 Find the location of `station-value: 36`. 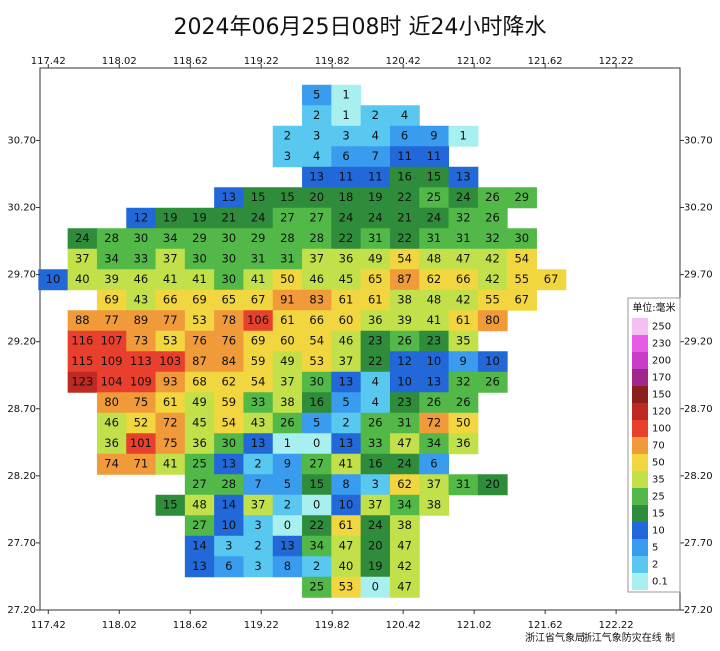

station-value: 36 is located at coordinates (346, 259).